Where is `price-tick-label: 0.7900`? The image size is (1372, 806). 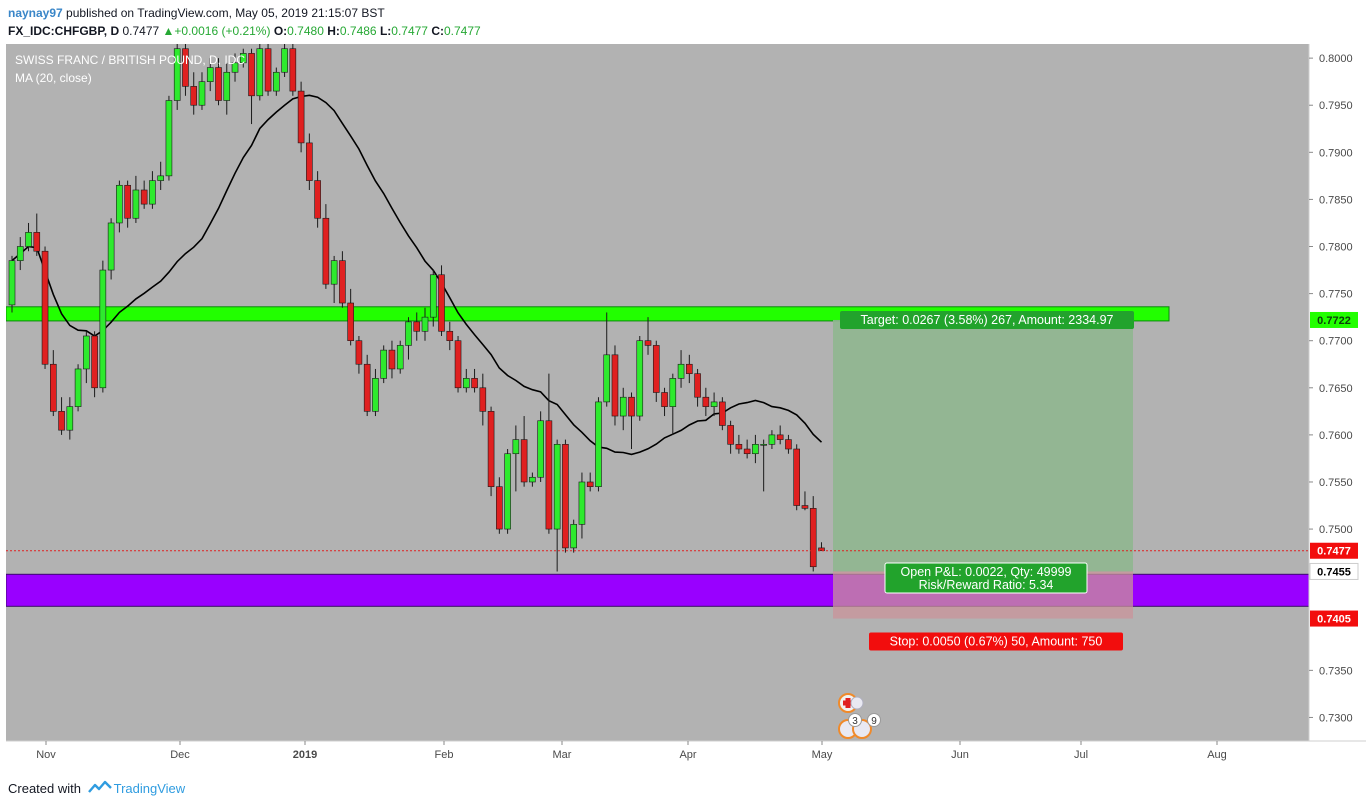
price-tick-label: 0.7900 is located at coordinates (1336, 153).